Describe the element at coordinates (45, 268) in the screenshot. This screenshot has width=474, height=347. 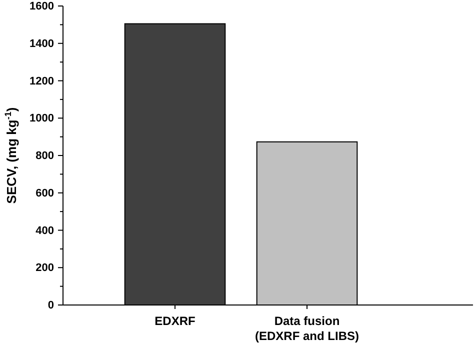
I see `y-tick-label: 200` at that location.